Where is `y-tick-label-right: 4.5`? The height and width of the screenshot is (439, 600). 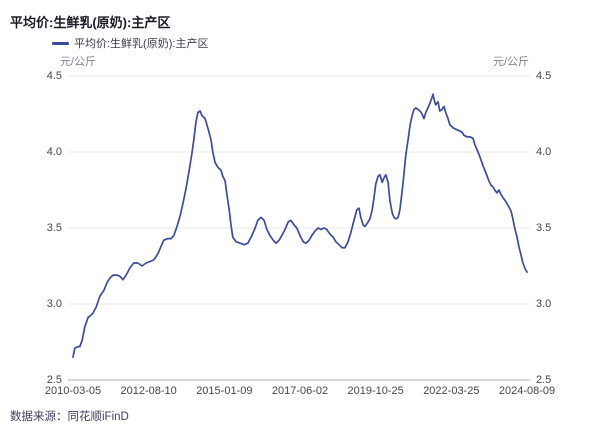 y-tick-label-right: 4.5 is located at coordinates (544, 76).